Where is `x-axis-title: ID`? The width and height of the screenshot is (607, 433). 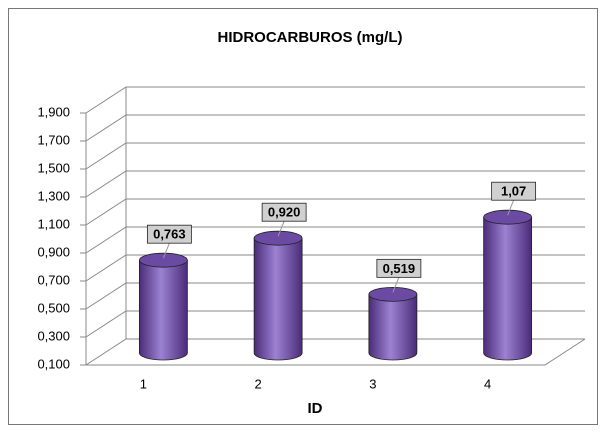 x-axis-title: ID is located at coordinates (315, 408).